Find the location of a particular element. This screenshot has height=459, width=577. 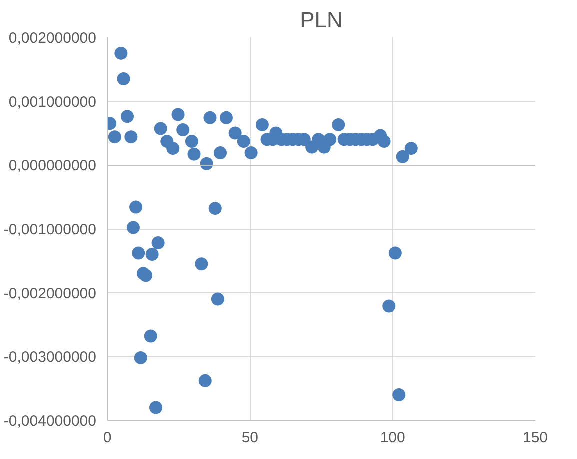

y-tick-label: -0,002000000 is located at coordinates (50, 293).